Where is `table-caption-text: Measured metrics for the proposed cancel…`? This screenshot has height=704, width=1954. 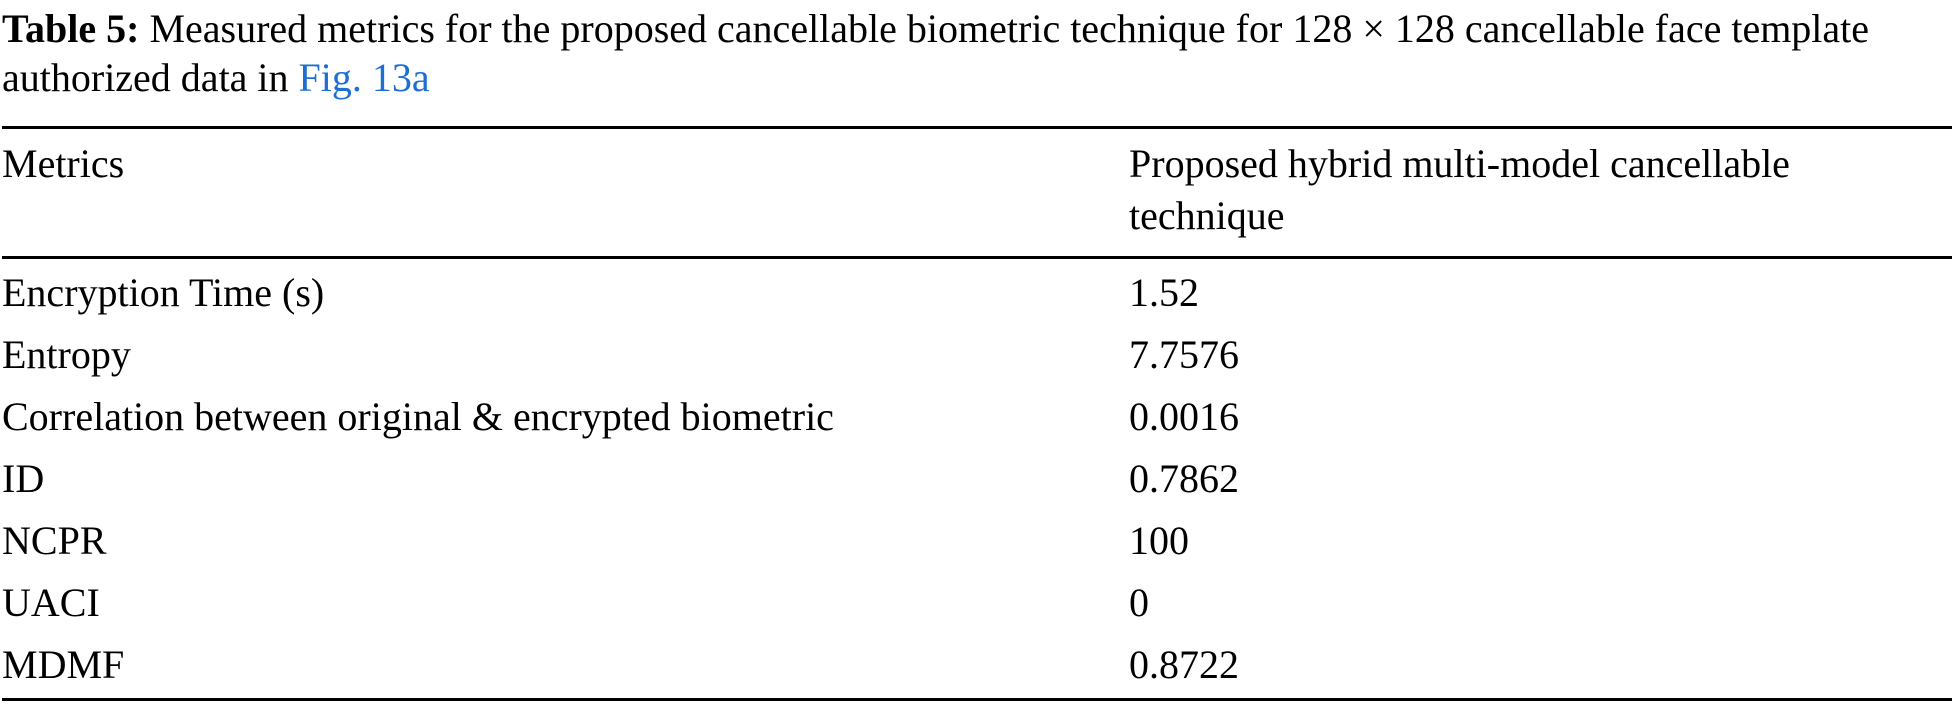
table-caption-text: Measured metrics for the proposed cancel… is located at coordinates (936, 53).